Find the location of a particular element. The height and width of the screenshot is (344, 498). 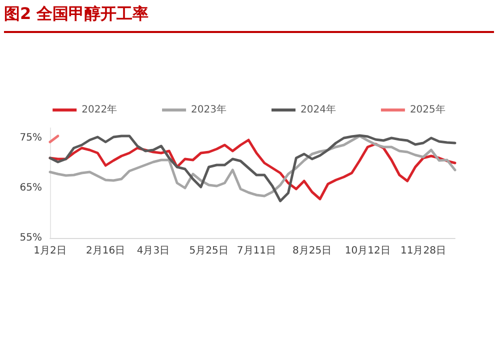

x-tick-label: 7月11日 is located at coordinates (256, 251).